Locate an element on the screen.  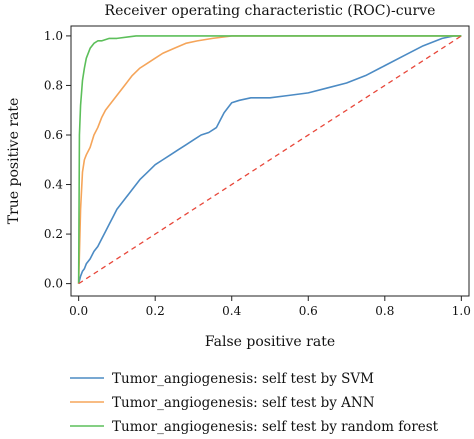
x-tick-label: 1.0 is located at coordinates (461, 311).